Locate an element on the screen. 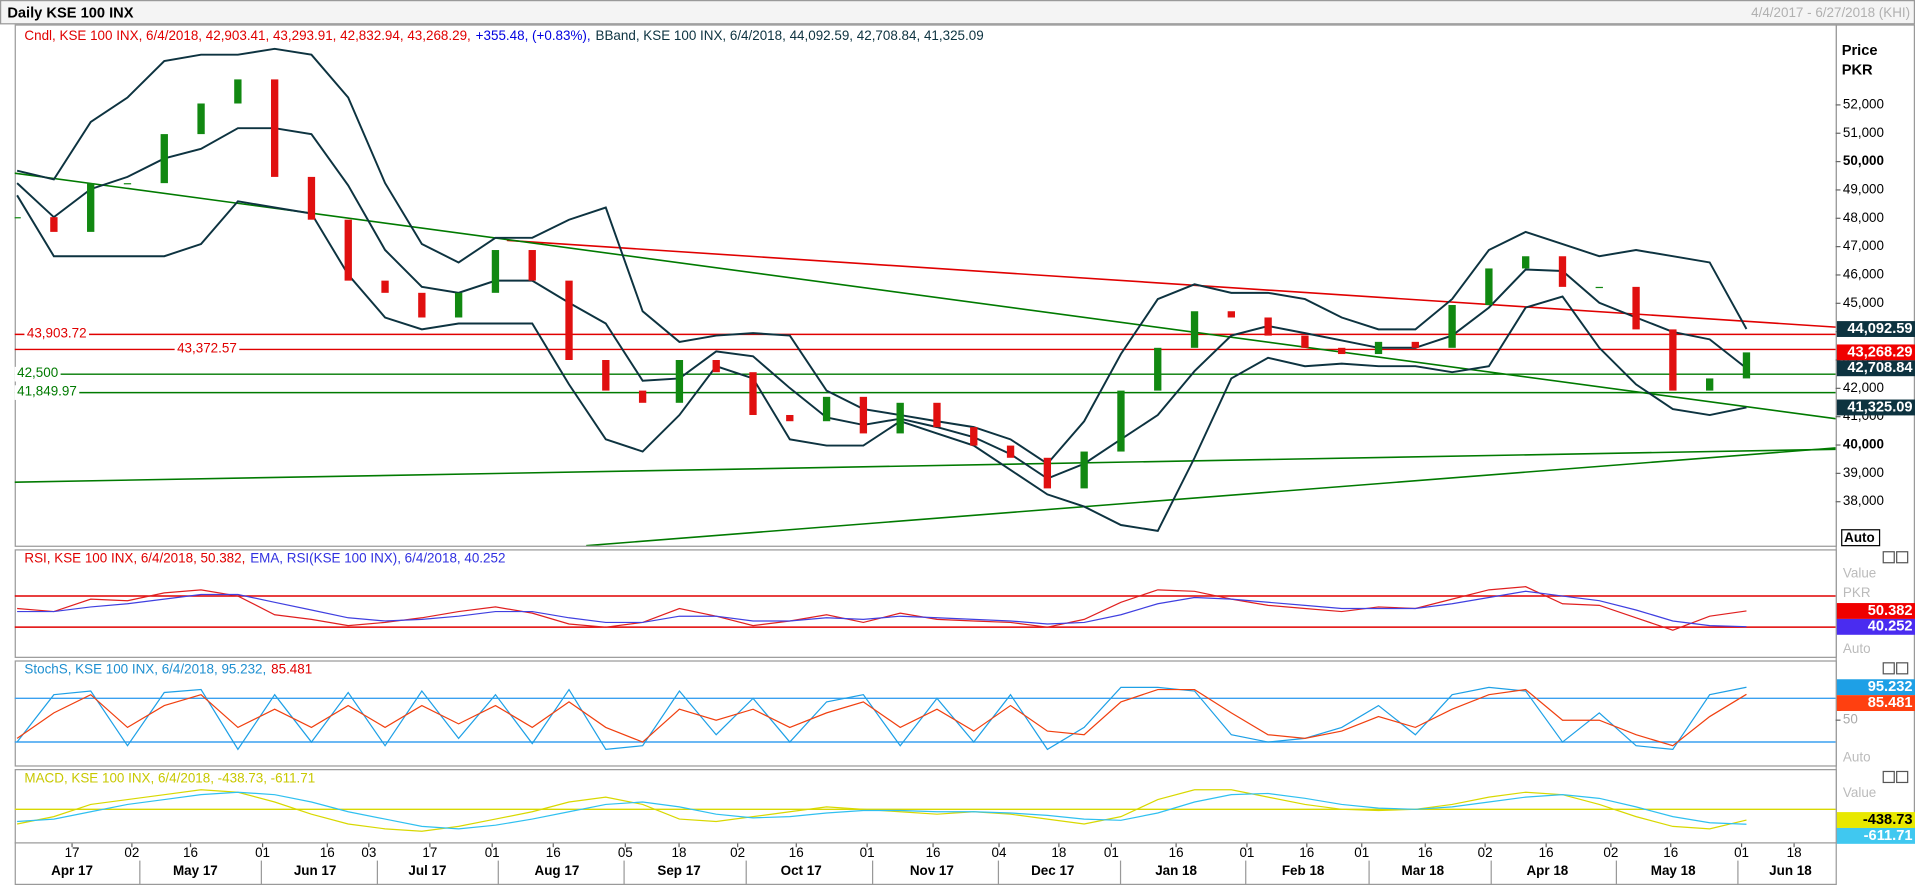 Image resolution: width=1915 pixels, height=885 pixels. level-label: 41,849.97 is located at coordinates (47, 391).